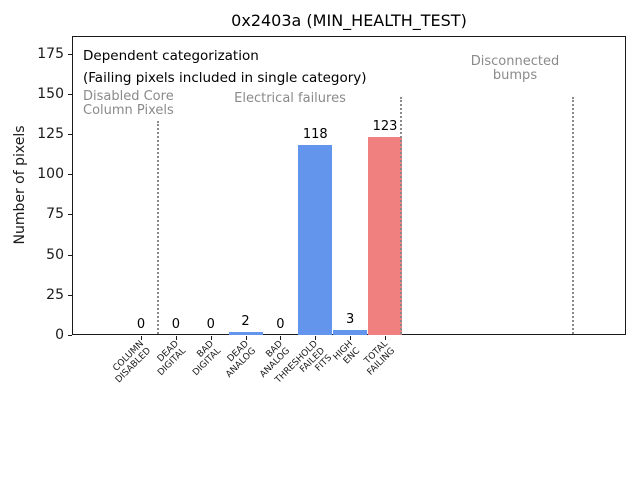 Image resolution: width=640 pixels, height=480 pixels. I want to click on bar-value-label: 123, so click(385, 127).